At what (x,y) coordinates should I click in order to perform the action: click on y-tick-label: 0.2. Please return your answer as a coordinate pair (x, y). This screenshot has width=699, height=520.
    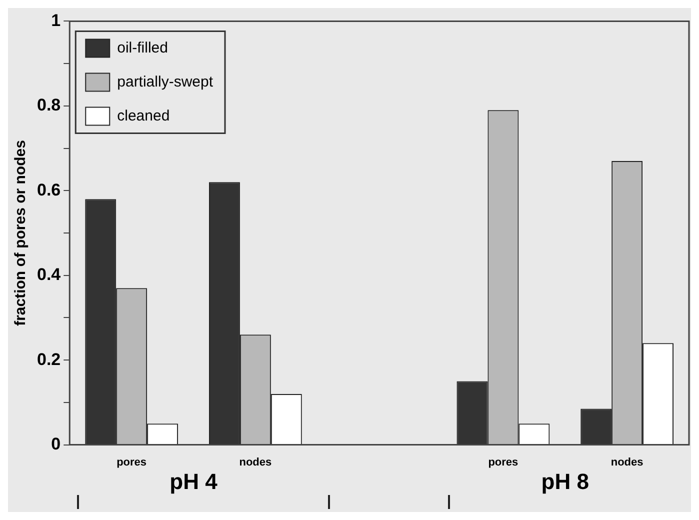
    Looking at the image, I should click on (48, 359).